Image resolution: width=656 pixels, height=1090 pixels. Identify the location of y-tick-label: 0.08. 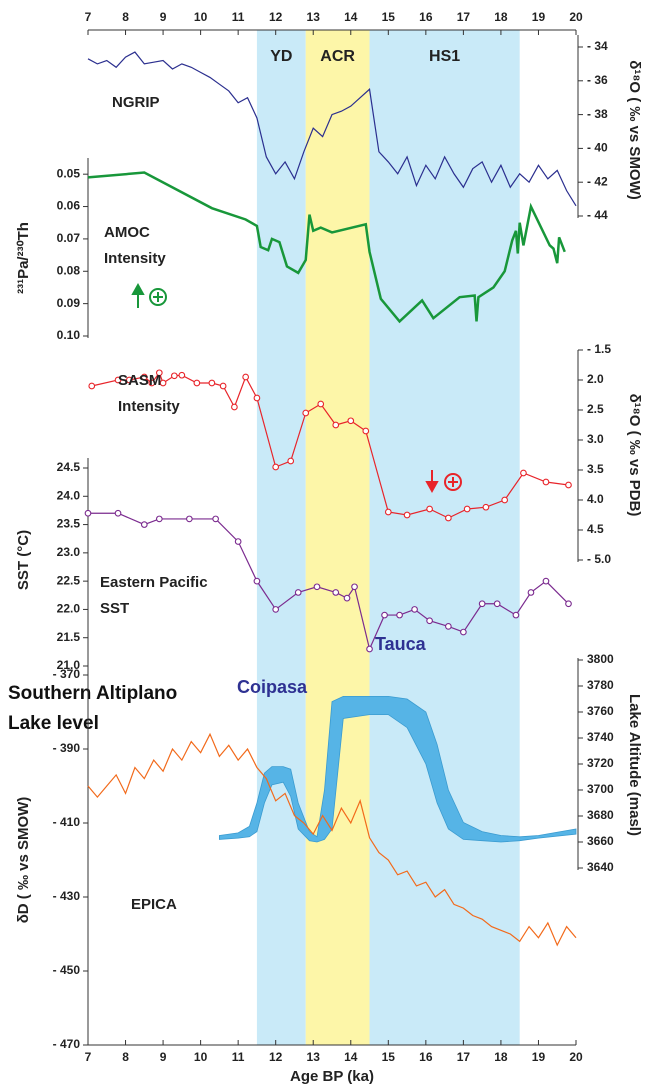
(69, 270).